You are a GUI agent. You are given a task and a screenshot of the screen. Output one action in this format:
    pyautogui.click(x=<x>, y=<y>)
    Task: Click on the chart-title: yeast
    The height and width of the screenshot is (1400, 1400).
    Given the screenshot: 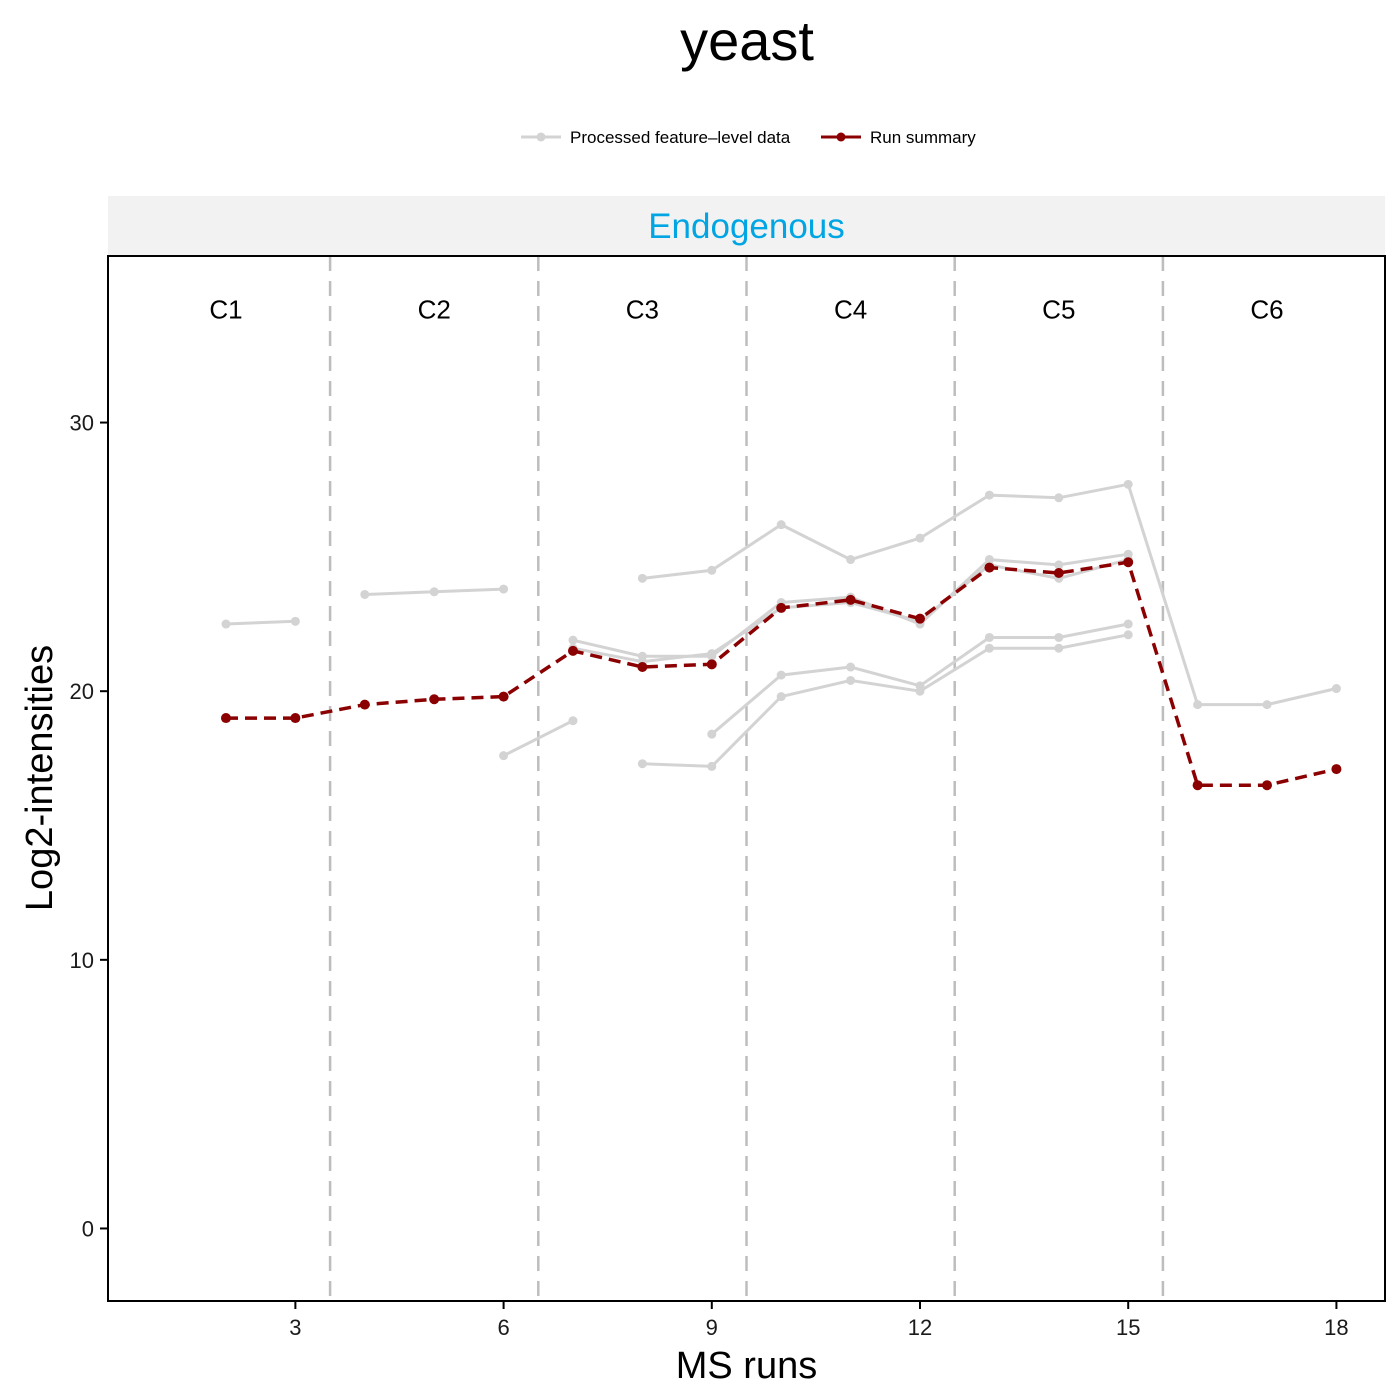 What is the action you would take?
    pyautogui.click(x=747, y=40)
    